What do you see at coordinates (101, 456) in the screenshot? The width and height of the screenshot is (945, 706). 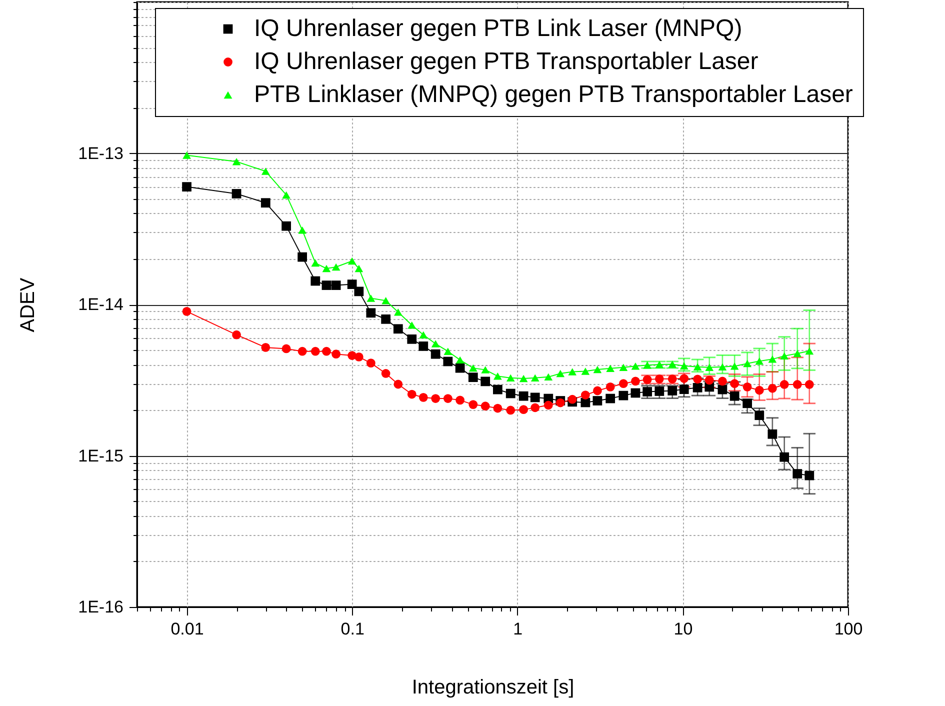 I see `y-tick-label: 1E-15` at bounding box center [101, 456].